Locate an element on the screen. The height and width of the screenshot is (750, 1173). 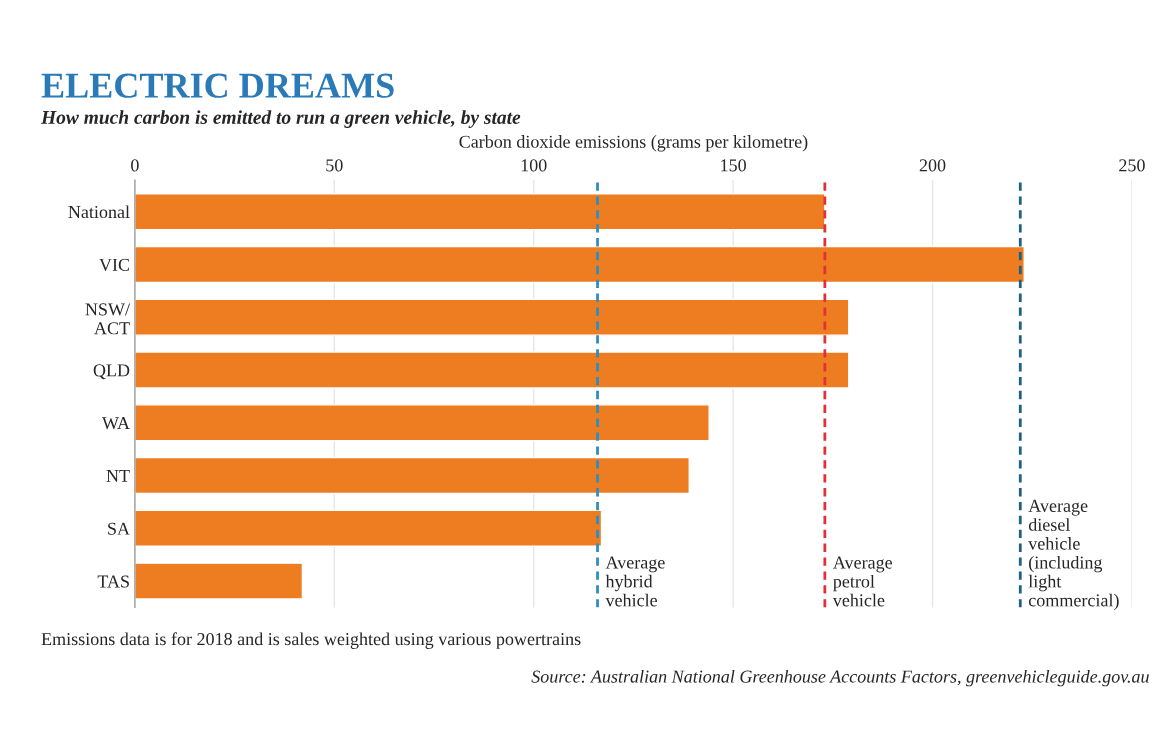
ref-line-label: Average diesel vehicle (including light commercial) is located at coordinates (1073, 555).